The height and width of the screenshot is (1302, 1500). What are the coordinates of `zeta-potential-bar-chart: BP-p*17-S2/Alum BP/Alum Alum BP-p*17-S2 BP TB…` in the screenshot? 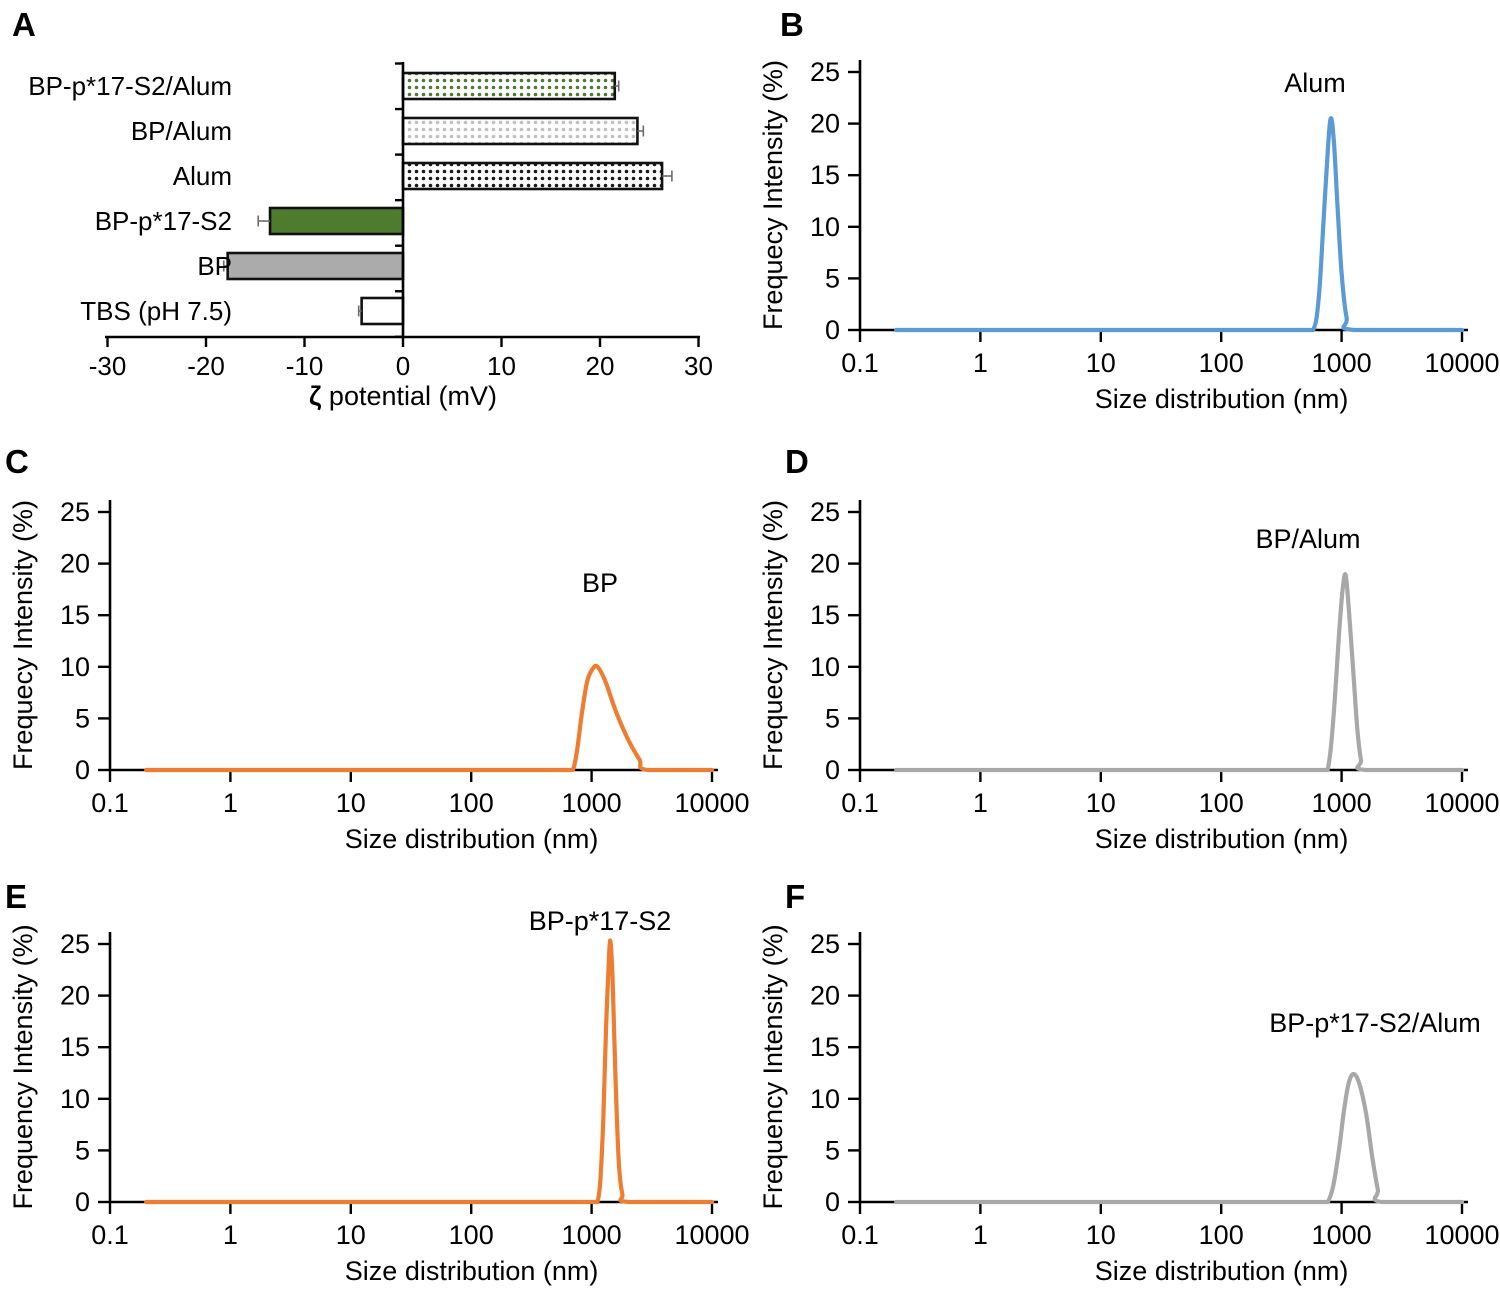 It's located at (370, 236).